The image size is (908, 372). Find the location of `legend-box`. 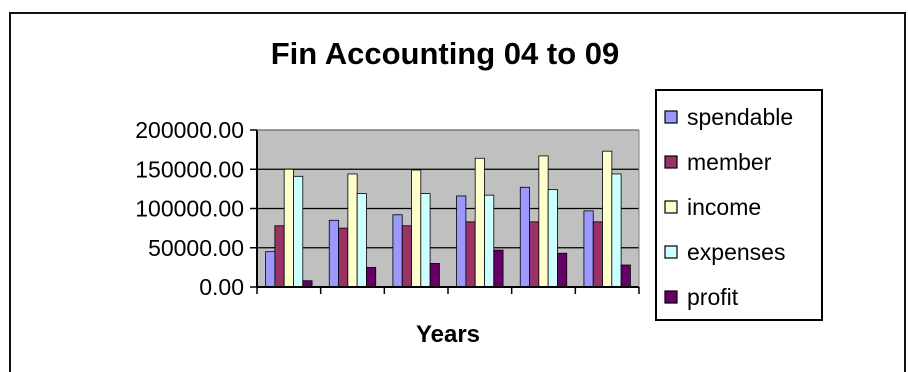

legend-box is located at coordinates (739, 205).